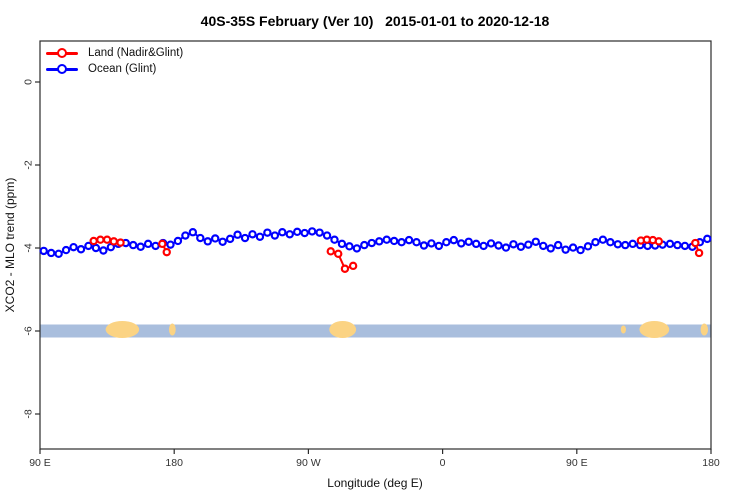 The width and height of the screenshot is (750, 500). What do you see at coordinates (29, 164) in the screenshot?
I see `y-tick-label: -2` at bounding box center [29, 164].